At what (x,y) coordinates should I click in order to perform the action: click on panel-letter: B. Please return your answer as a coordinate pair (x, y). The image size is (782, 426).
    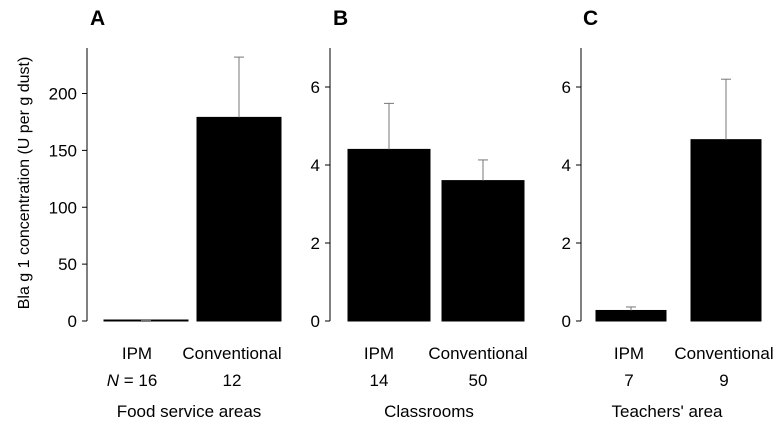
    Looking at the image, I should click on (340, 18).